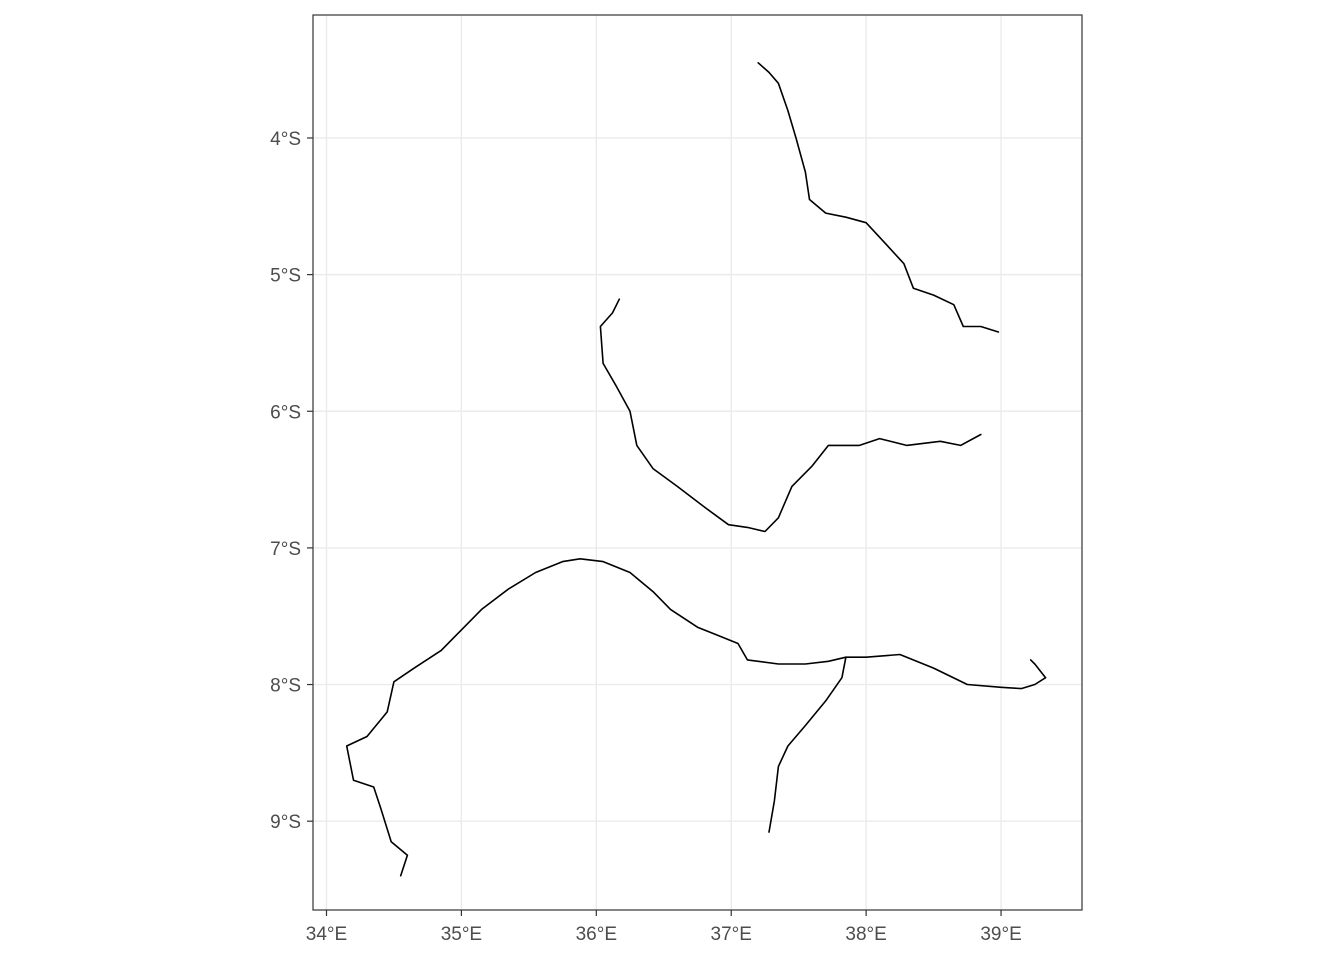  I want to click on x-tick-label: 37°E, so click(731, 934).